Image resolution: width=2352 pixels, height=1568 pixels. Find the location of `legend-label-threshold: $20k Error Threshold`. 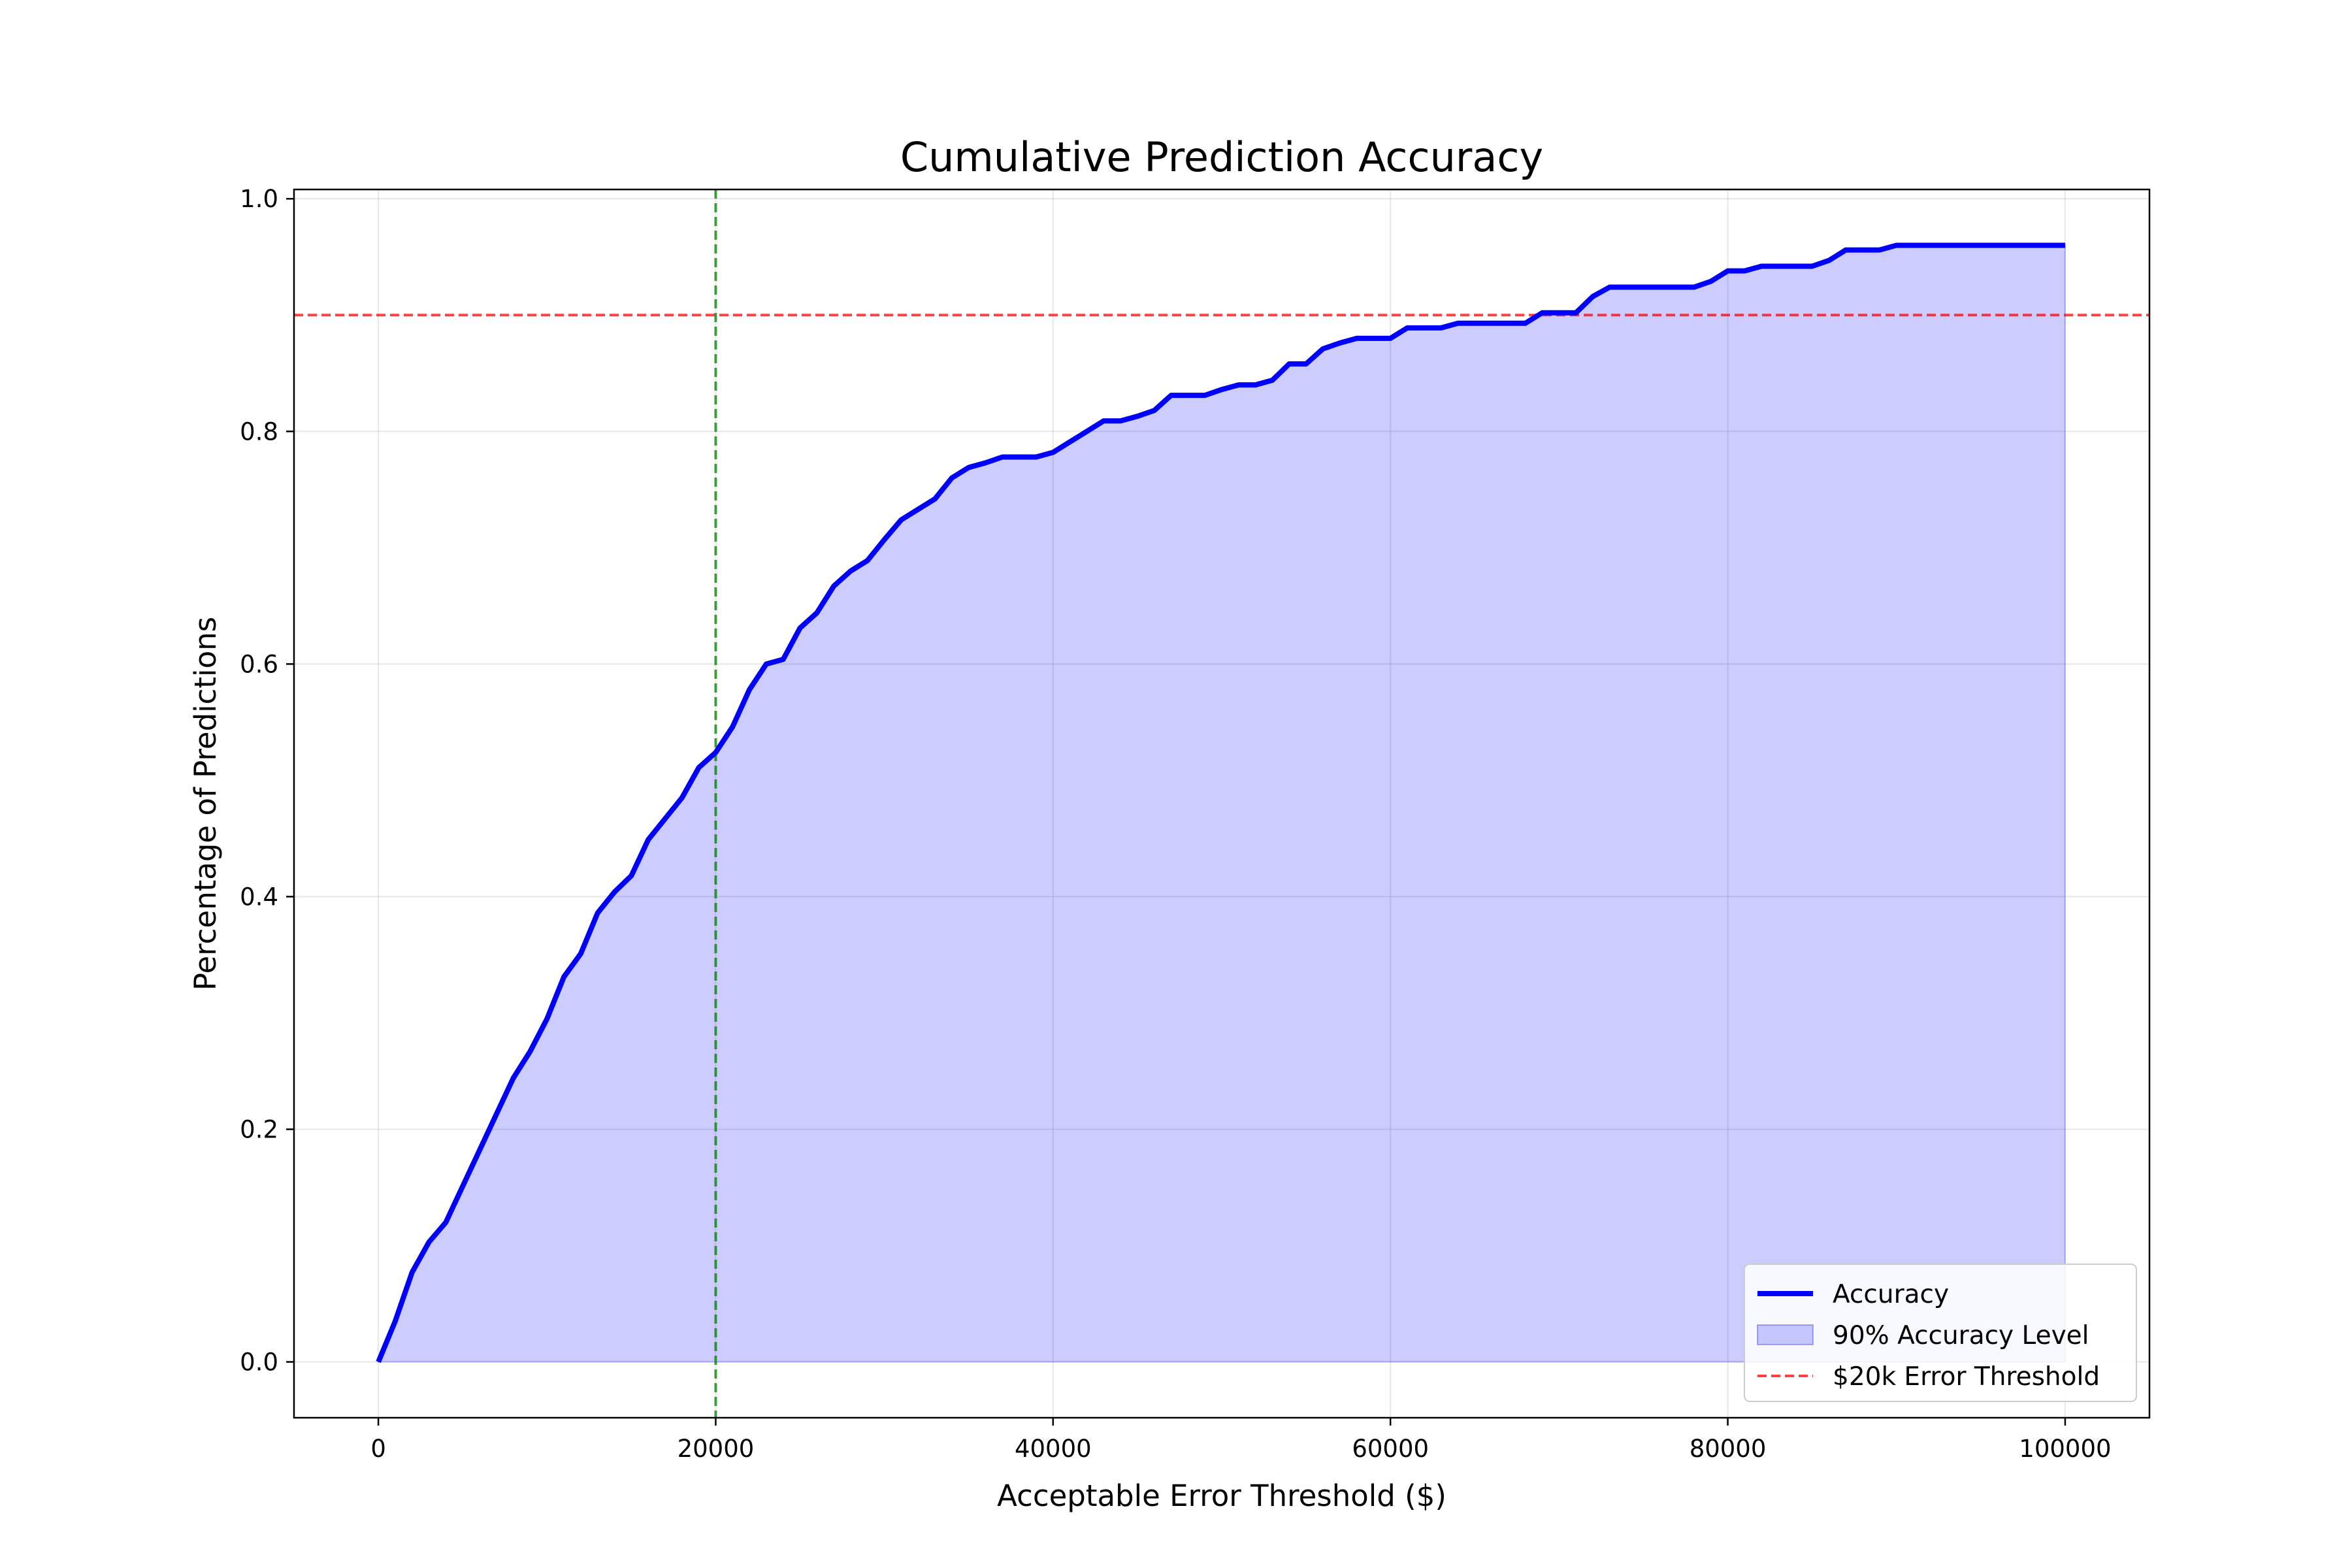

legend-label-threshold: $20k Error Threshold is located at coordinates (1966, 1377).